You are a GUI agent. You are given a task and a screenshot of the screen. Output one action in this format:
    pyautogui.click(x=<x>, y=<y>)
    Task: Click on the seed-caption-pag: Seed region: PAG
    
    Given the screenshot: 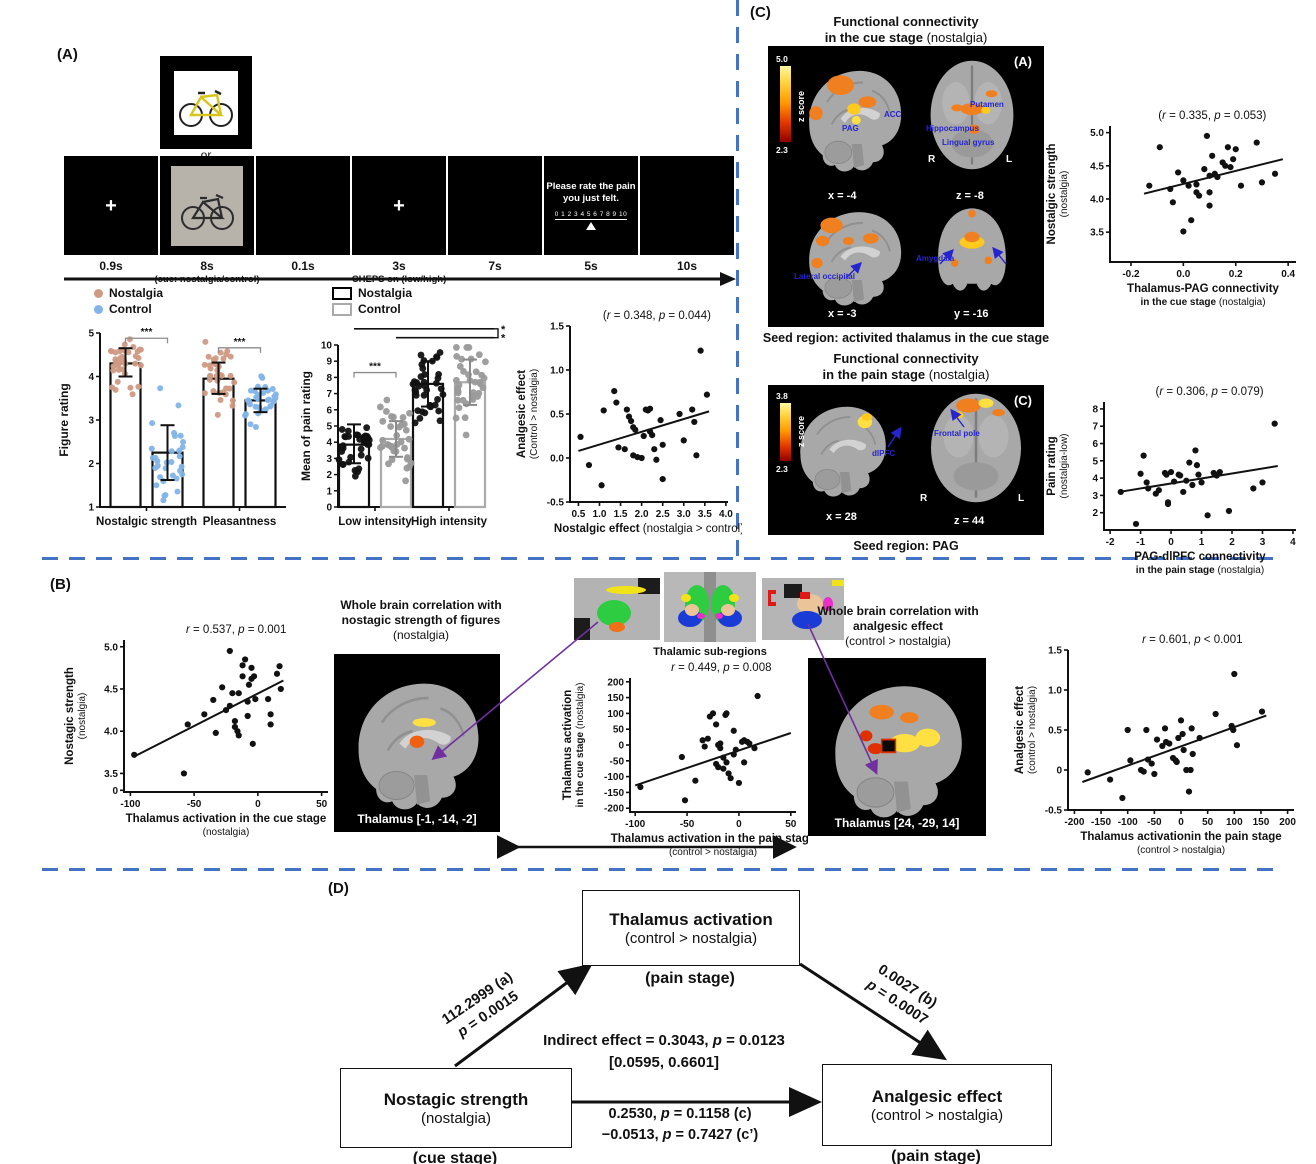 What is the action you would take?
    pyautogui.click(x=906, y=546)
    